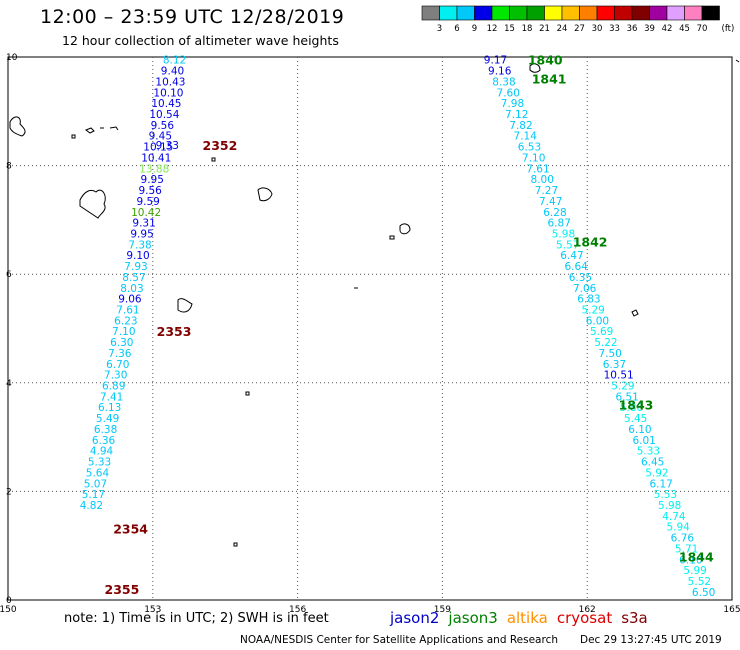 This screenshot has height=650, width=740. I want to click on wave-height-label: 6.17, so click(660, 484).